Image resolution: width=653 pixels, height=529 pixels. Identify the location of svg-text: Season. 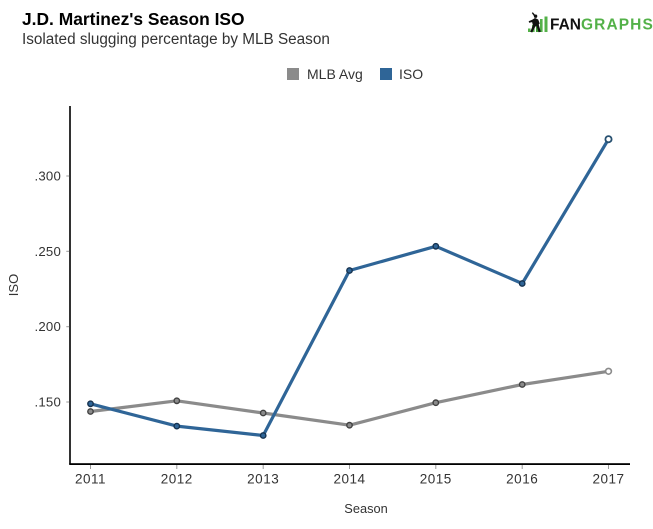
(365, 508).